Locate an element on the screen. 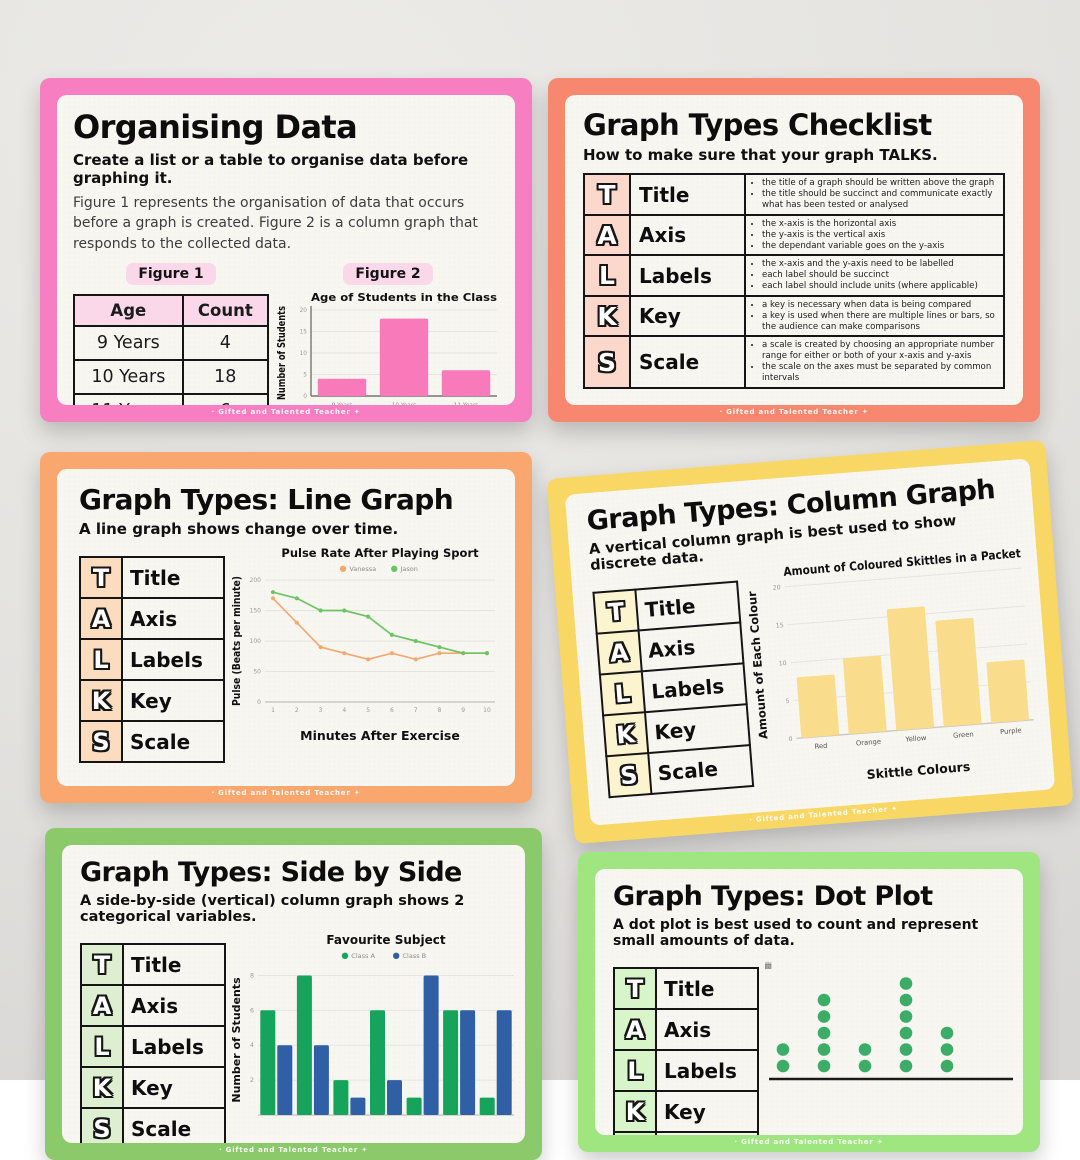 The width and height of the screenshot is (1080, 1160). letter-cell: S is located at coordinates (101, 742).